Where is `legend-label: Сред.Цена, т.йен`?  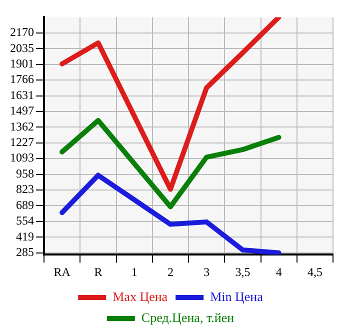 legend-label: Сред.Цена, т.йен is located at coordinates (187, 317).